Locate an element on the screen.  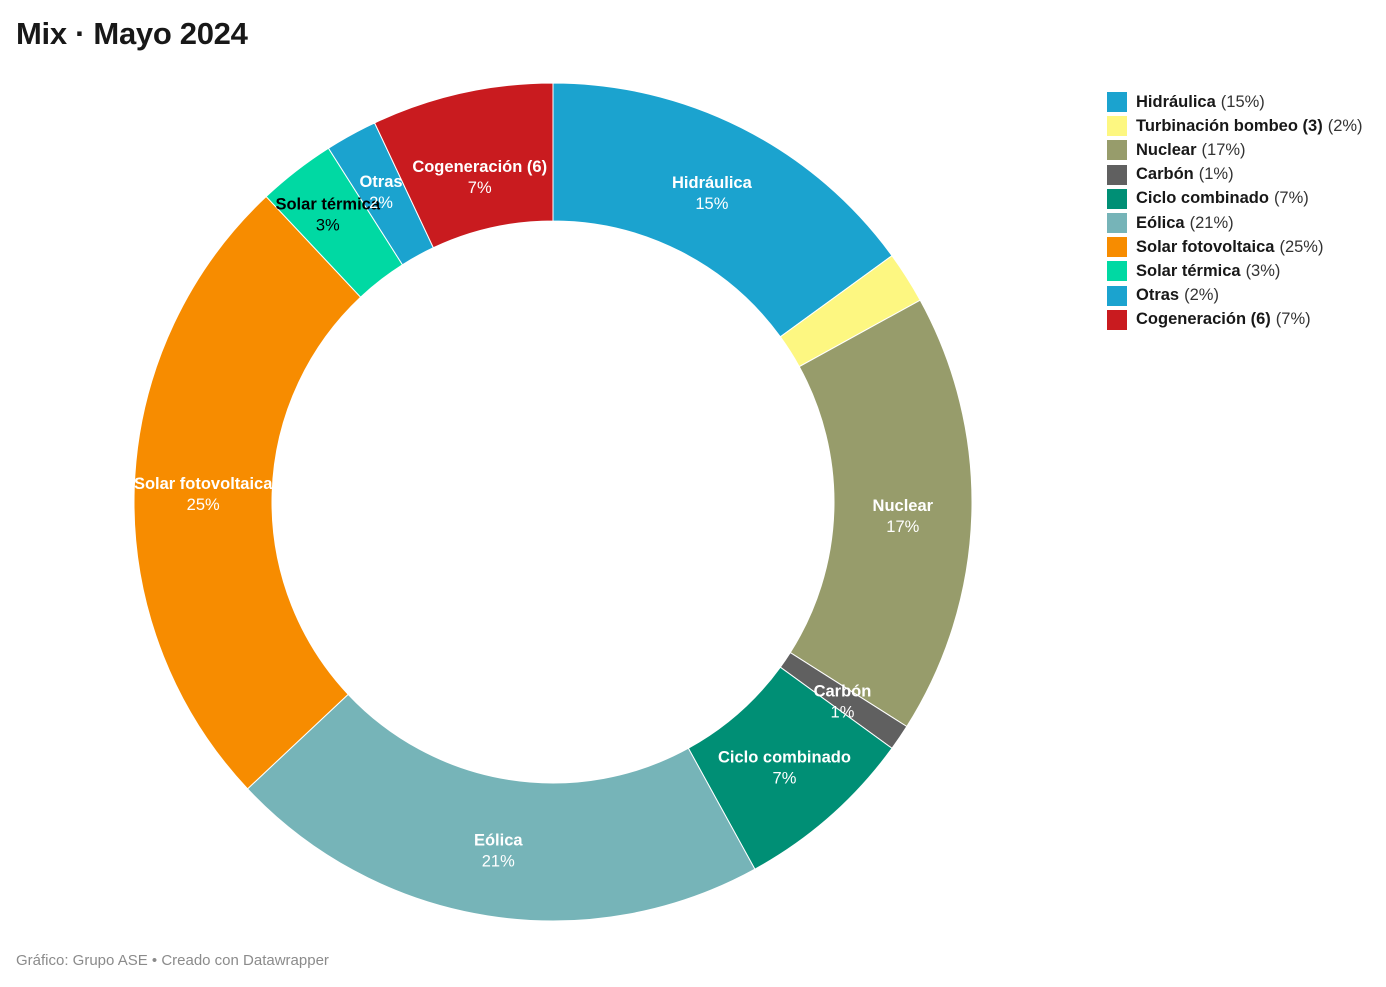
legend-item-solar-termica: Solar térmica (3%) is located at coordinates (1235, 271).